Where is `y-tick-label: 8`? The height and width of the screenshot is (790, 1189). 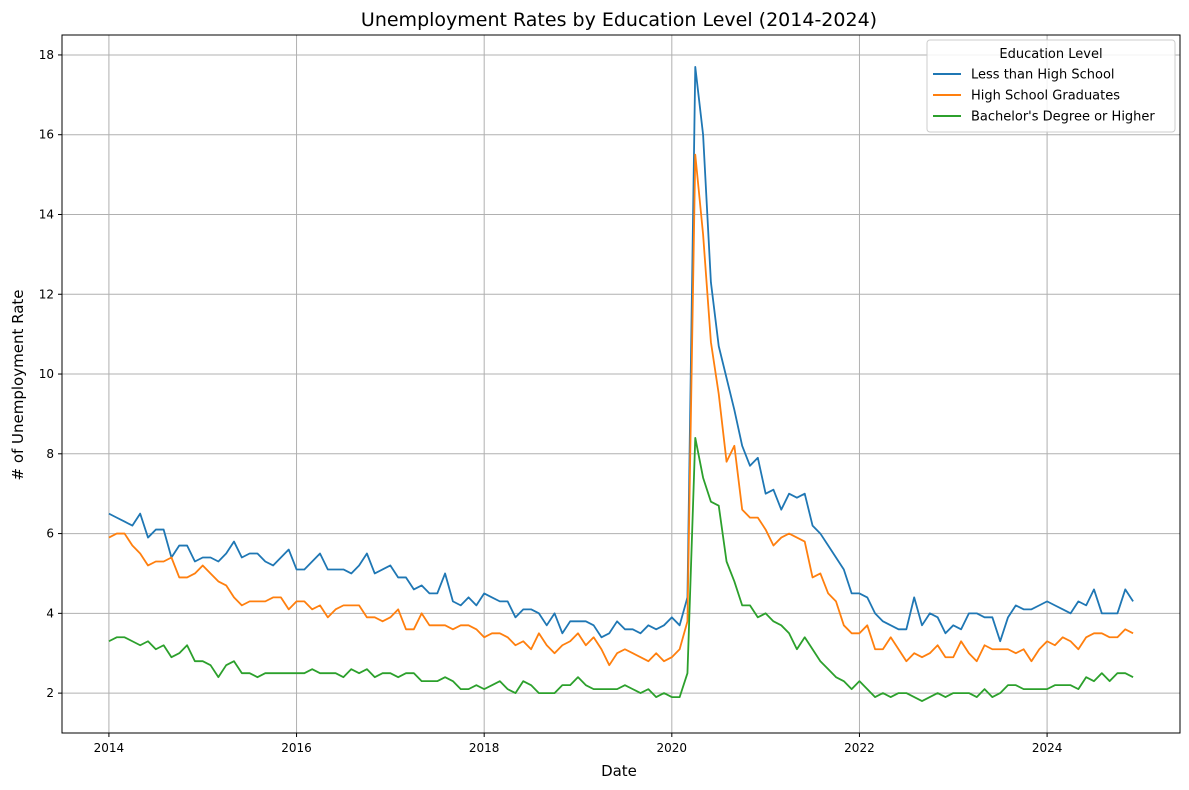
y-tick-label: 8 is located at coordinates (50, 454).